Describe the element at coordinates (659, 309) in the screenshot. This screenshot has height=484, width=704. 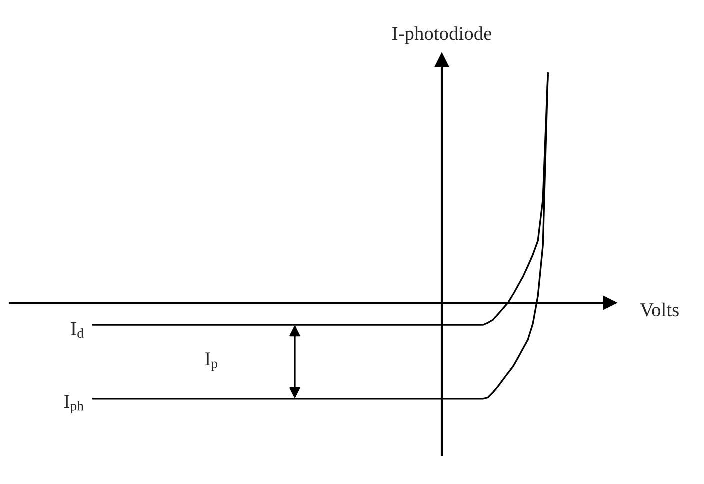
I see `x-axis-title: Volts` at that location.